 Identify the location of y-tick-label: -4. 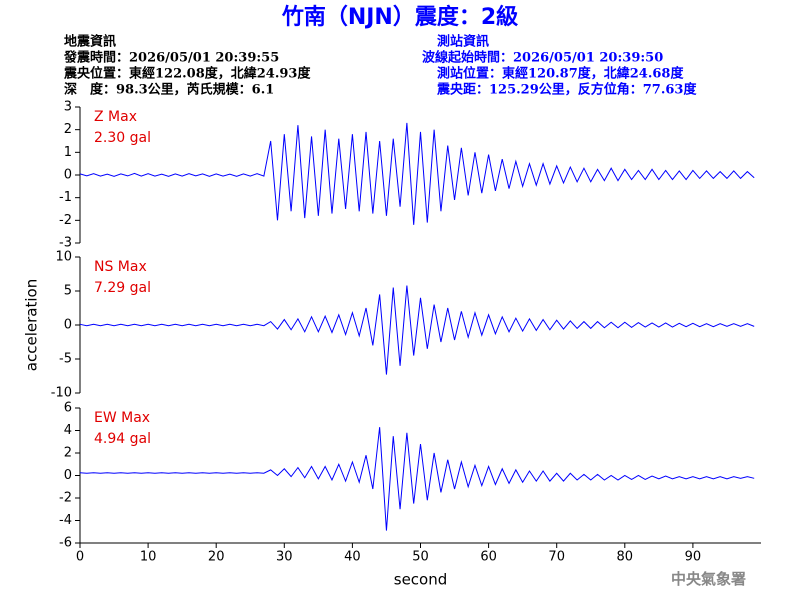
(65, 520).